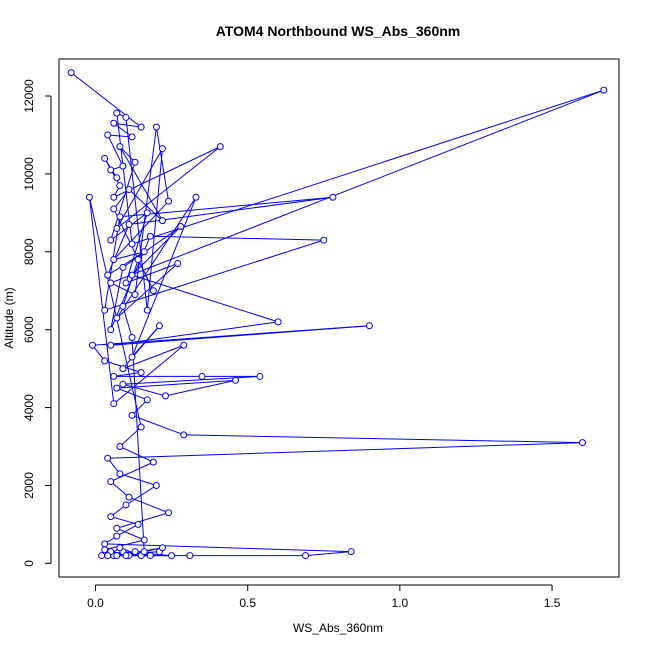  Describe the element at coordinates (400, 603) in the screenshot. I see `x-tick-label: 1.0` at that location.